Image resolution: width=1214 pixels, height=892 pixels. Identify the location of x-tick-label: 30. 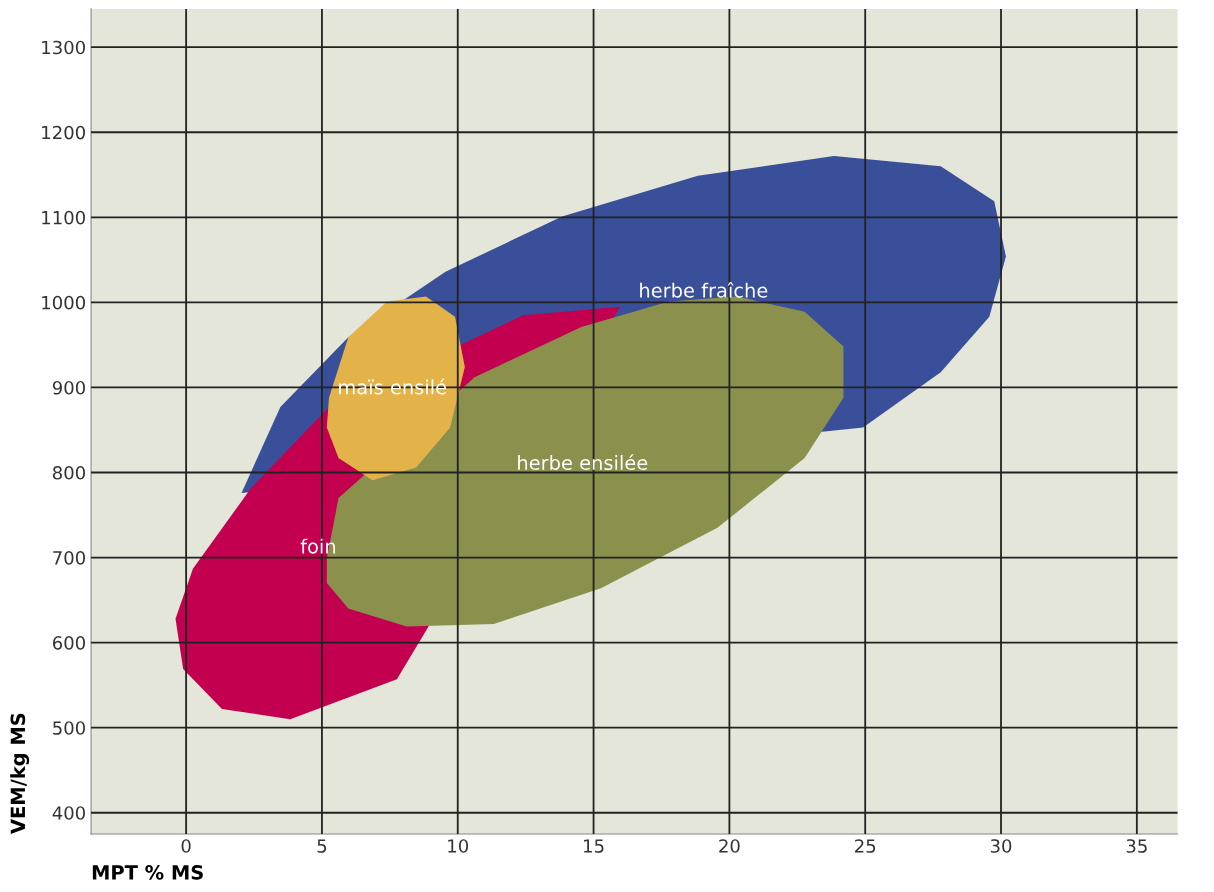
(1001, 846).